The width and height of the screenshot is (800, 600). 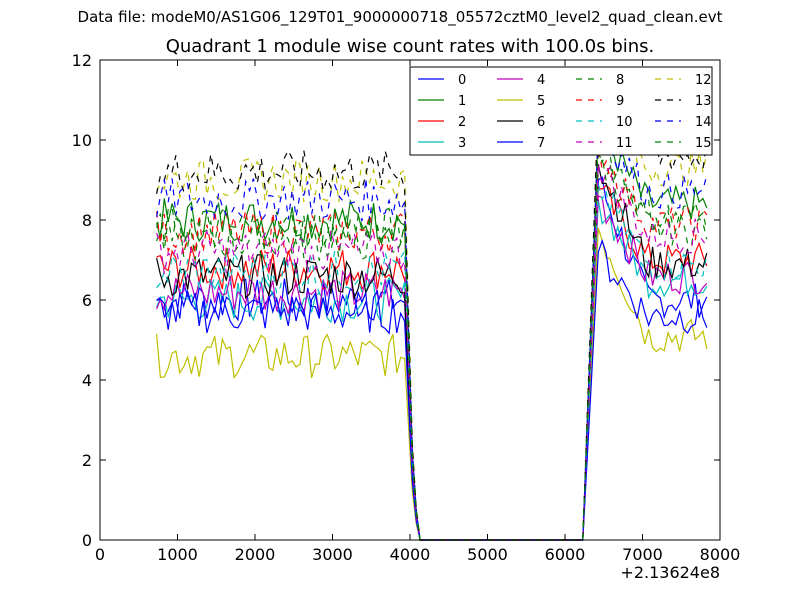 I want to click on x-tick-label: 1000, so click(x=177, y=554).